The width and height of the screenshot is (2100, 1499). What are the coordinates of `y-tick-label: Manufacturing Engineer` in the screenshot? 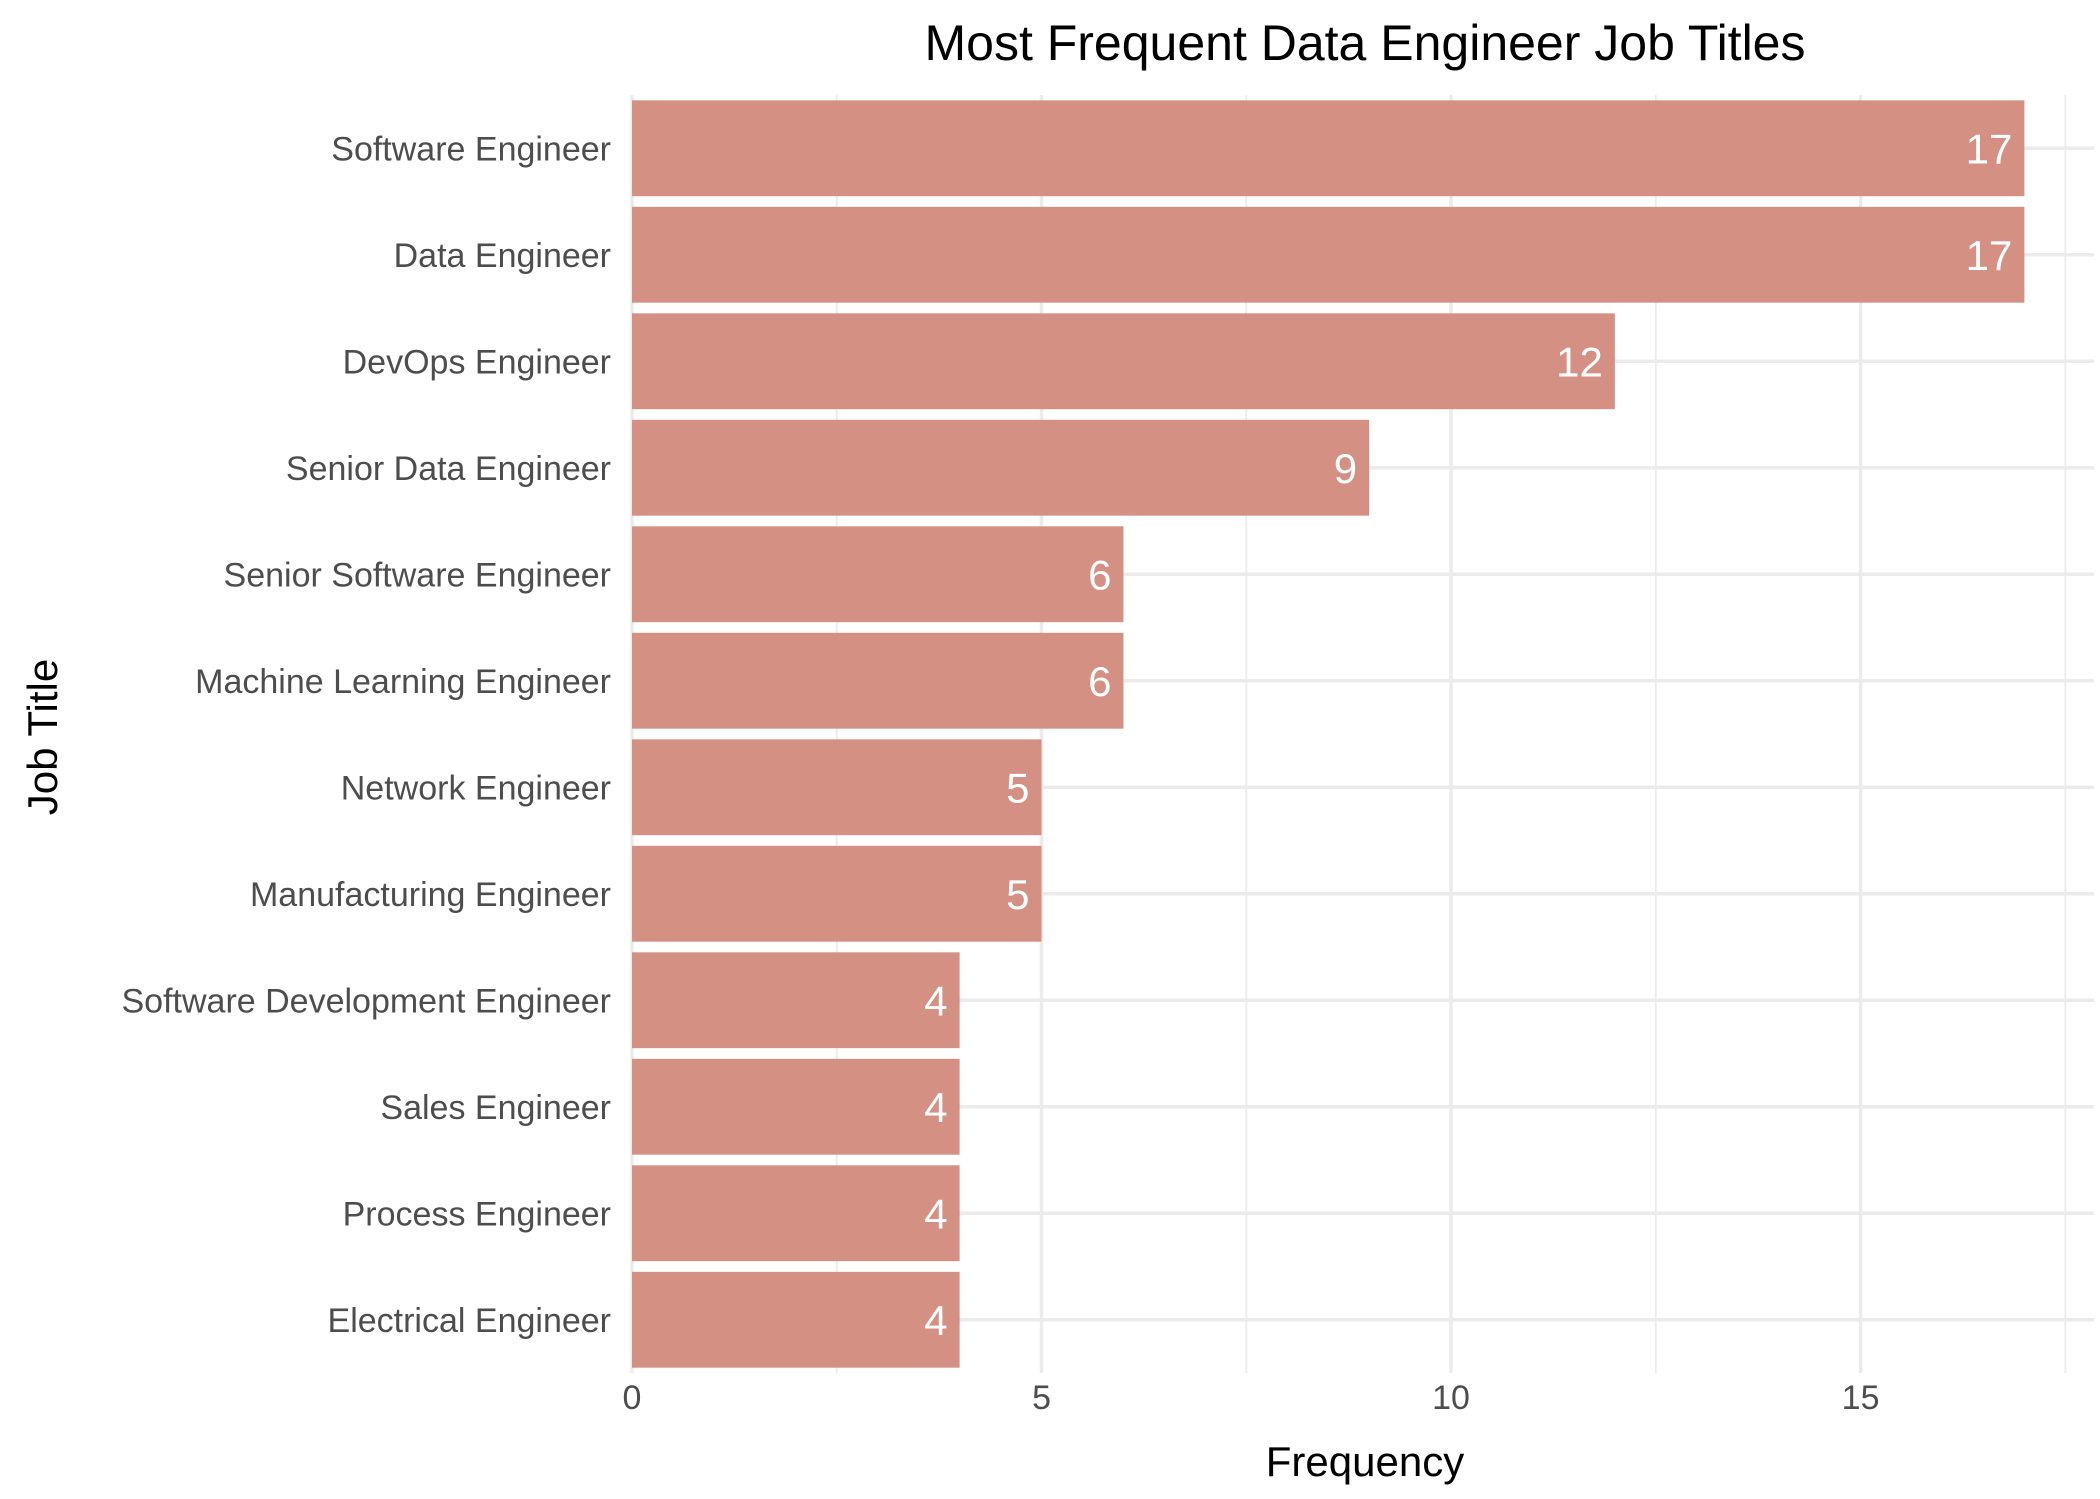 It's located at (430, 895).